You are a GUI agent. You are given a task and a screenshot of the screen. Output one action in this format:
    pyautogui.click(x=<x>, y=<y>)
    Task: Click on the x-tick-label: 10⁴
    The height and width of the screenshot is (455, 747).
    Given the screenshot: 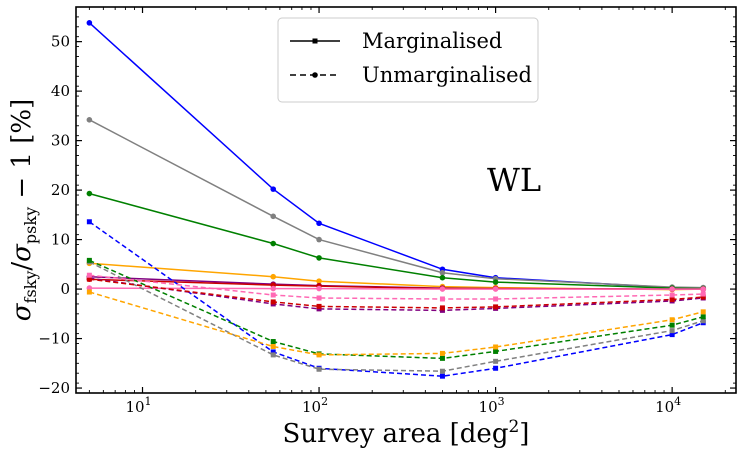 What is the action you would take?
    pyautogui.click(x=668, y=405)
    